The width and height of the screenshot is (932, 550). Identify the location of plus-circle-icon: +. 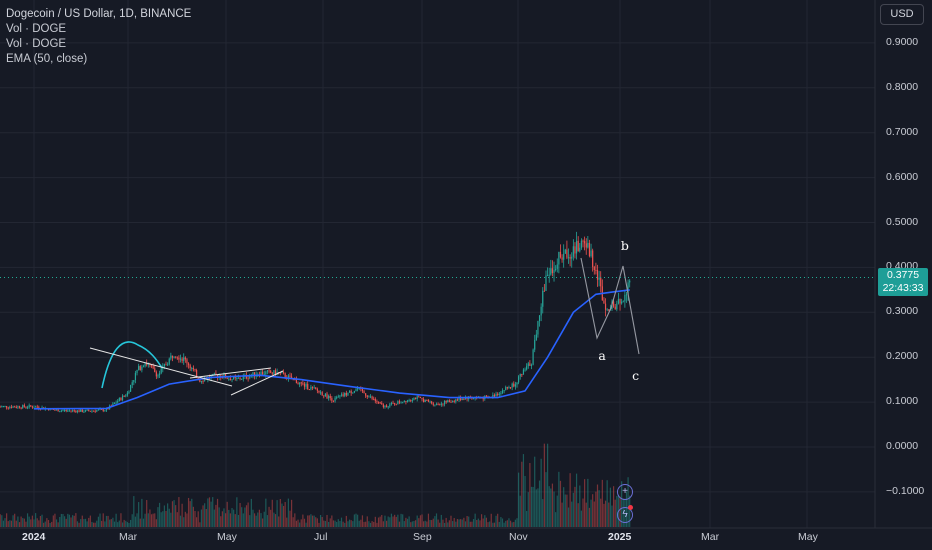
(625, 492).